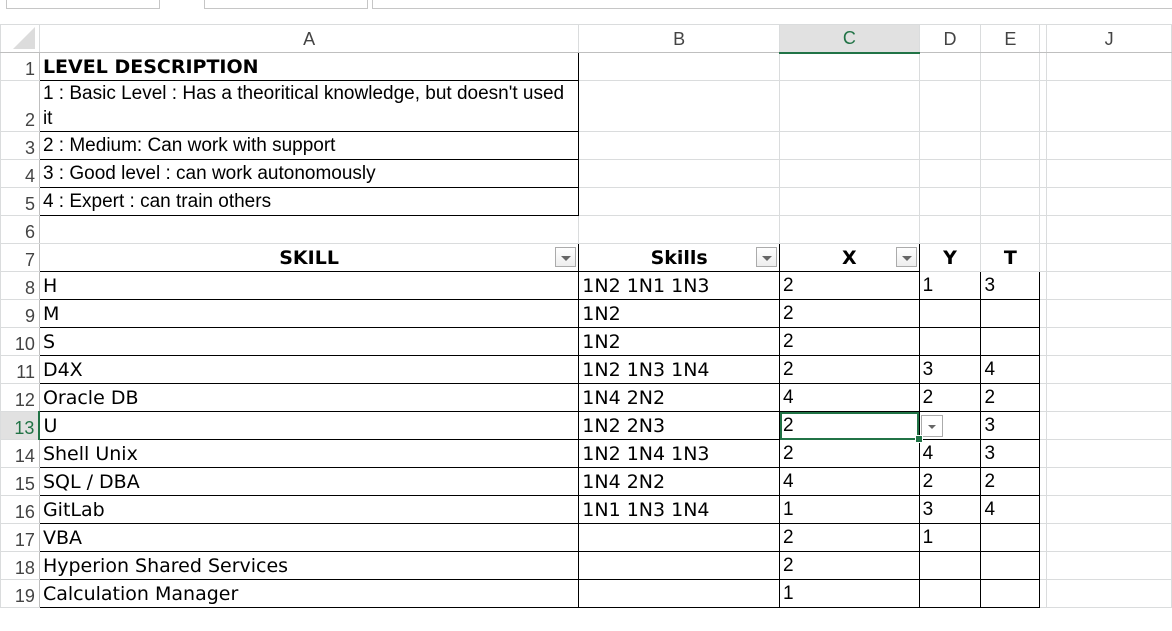  What do you see at coordinates (1010, 38) in the screenshot?
I see `column-header-e: E` at bounding box center [1010, 38].